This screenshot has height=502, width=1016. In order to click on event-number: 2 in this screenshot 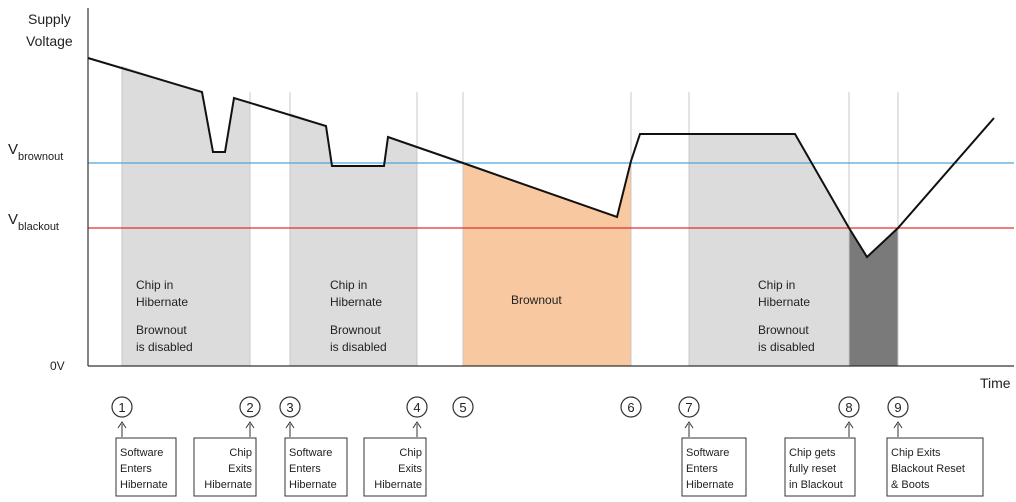, I will do `click(249, 407)`.